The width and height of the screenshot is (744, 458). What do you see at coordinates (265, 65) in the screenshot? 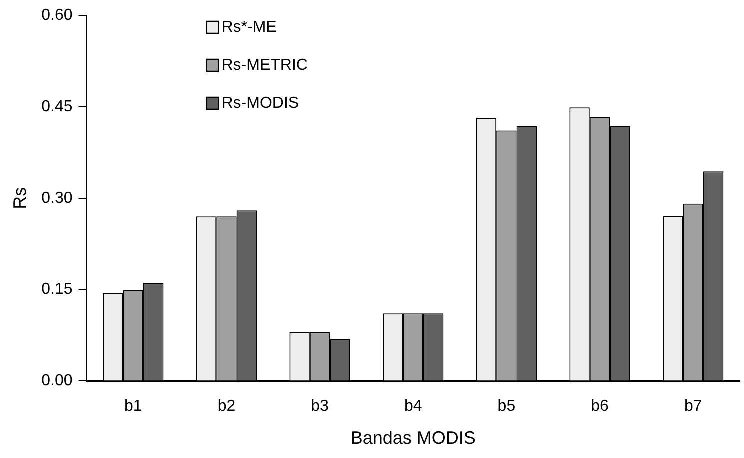
I see `legend-label: Rs-METRIC` at bounding box center [265, 65].